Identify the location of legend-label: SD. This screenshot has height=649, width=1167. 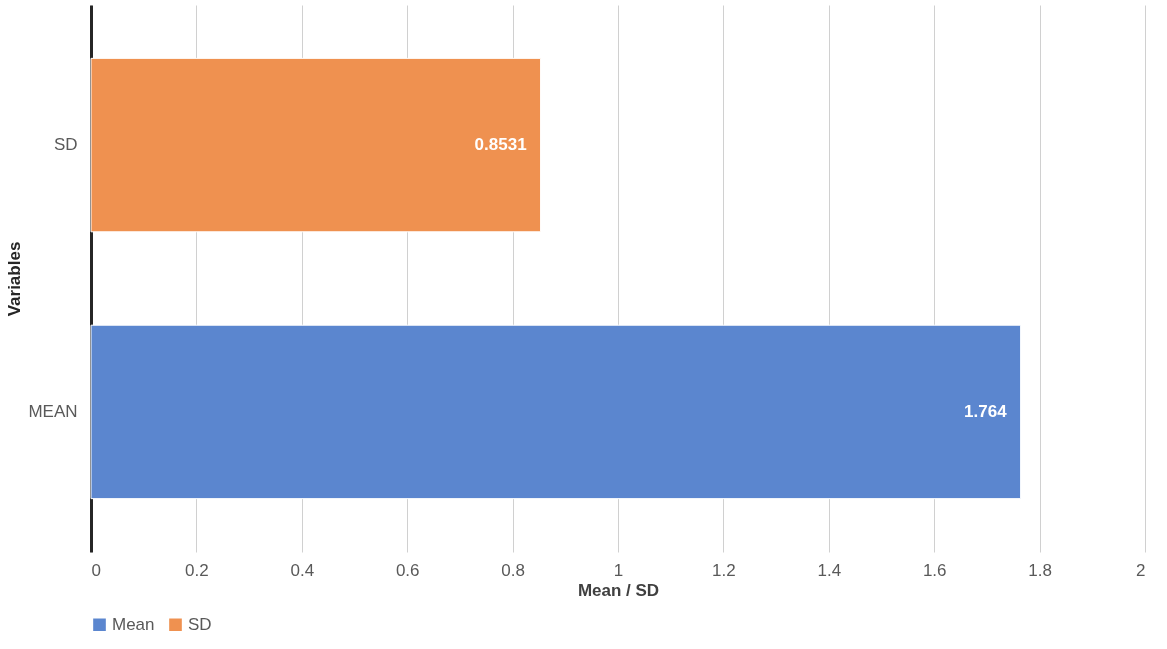
(200, 624).